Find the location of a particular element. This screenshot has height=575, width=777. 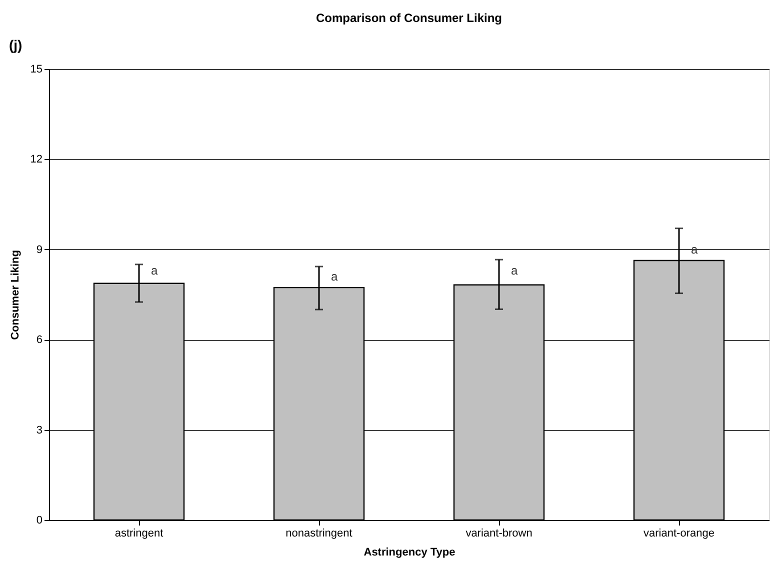

y-tick-label: 0 is located at coordinates (39, 520).